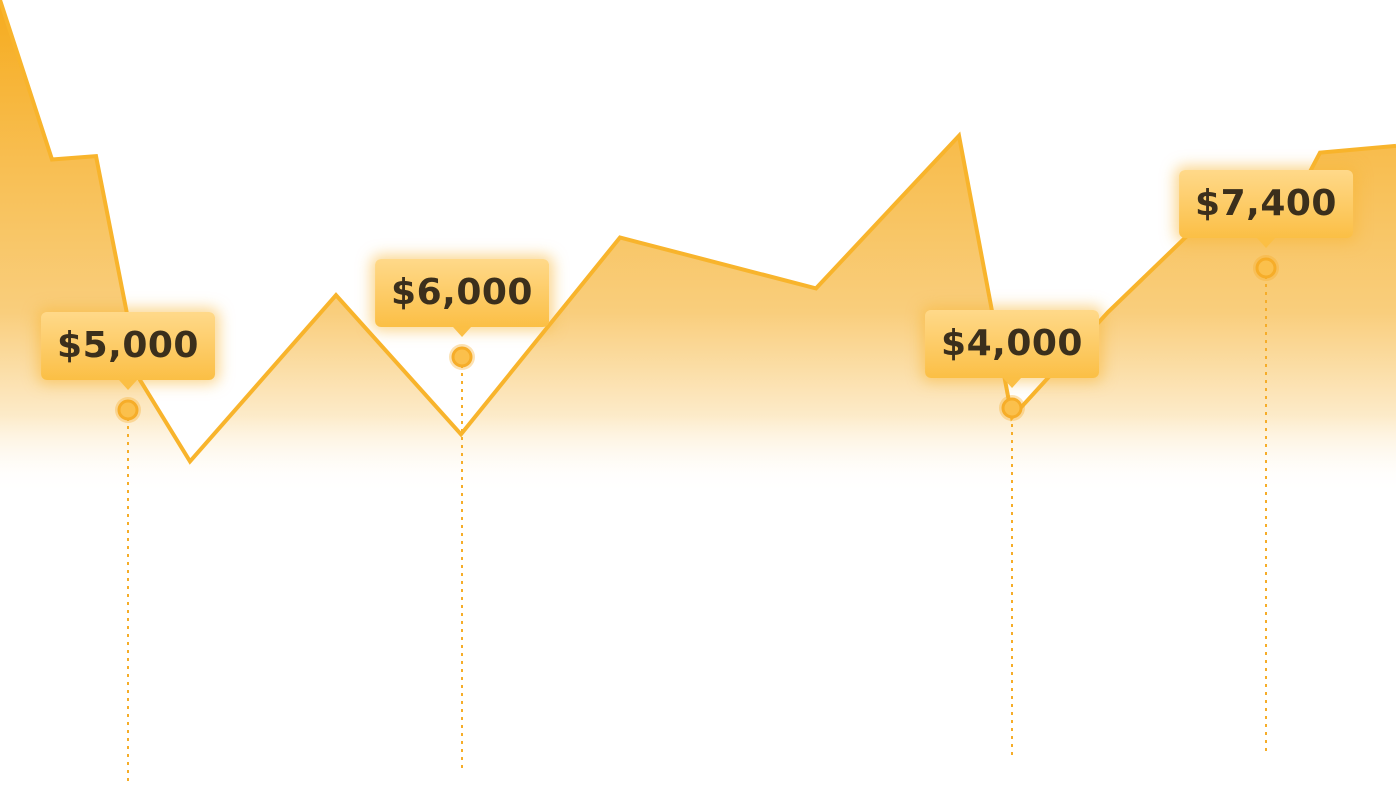 The image size is (1396, 786). Describe the element at coordinates (128, 351) in the screenshot. I see `value-tooltip: $5,000` at that location.